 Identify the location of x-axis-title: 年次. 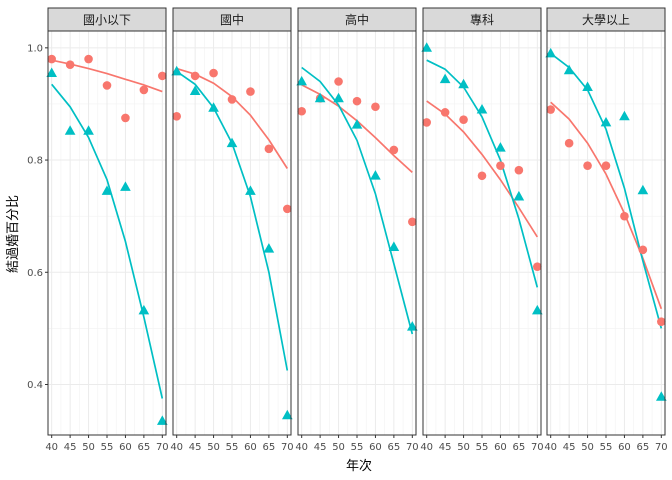
(359, 466).